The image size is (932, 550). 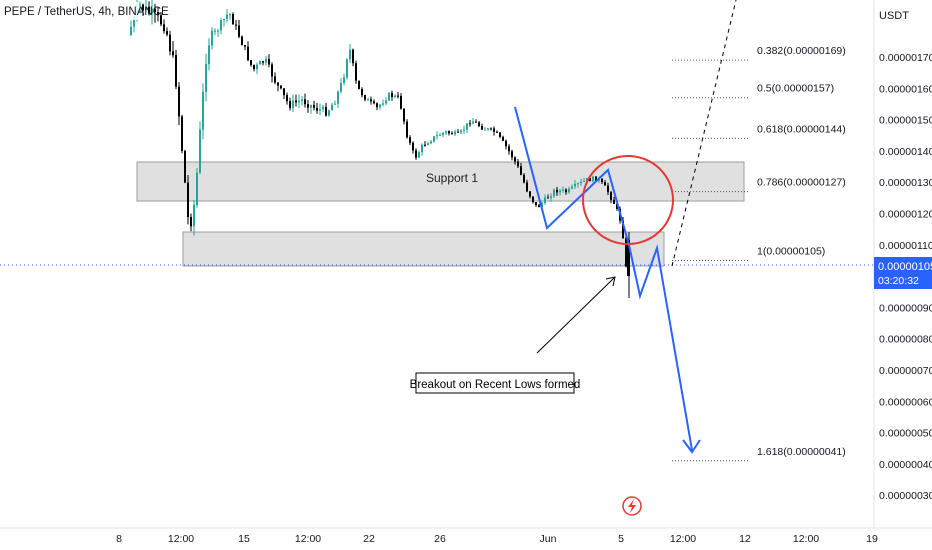 What do you see at coordinates (628, 200) in the screenshot?
I see `breakout-highlight-circle` at bounding box center [628, 200].